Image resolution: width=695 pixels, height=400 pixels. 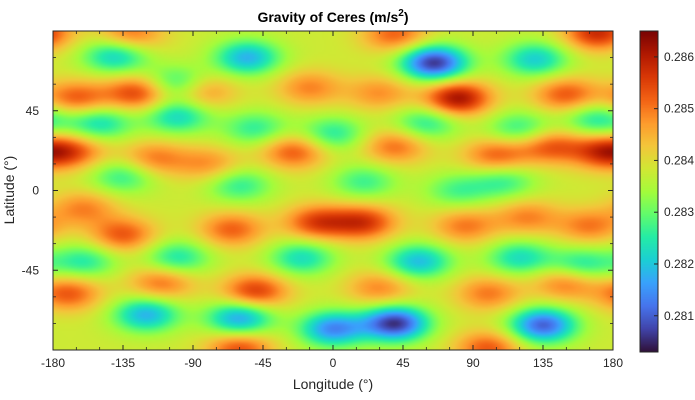 I want to click on colorbar-ticks: 0.281 0.282 0.283 0.284 0.285 0.286, so click(x=674, y=186).